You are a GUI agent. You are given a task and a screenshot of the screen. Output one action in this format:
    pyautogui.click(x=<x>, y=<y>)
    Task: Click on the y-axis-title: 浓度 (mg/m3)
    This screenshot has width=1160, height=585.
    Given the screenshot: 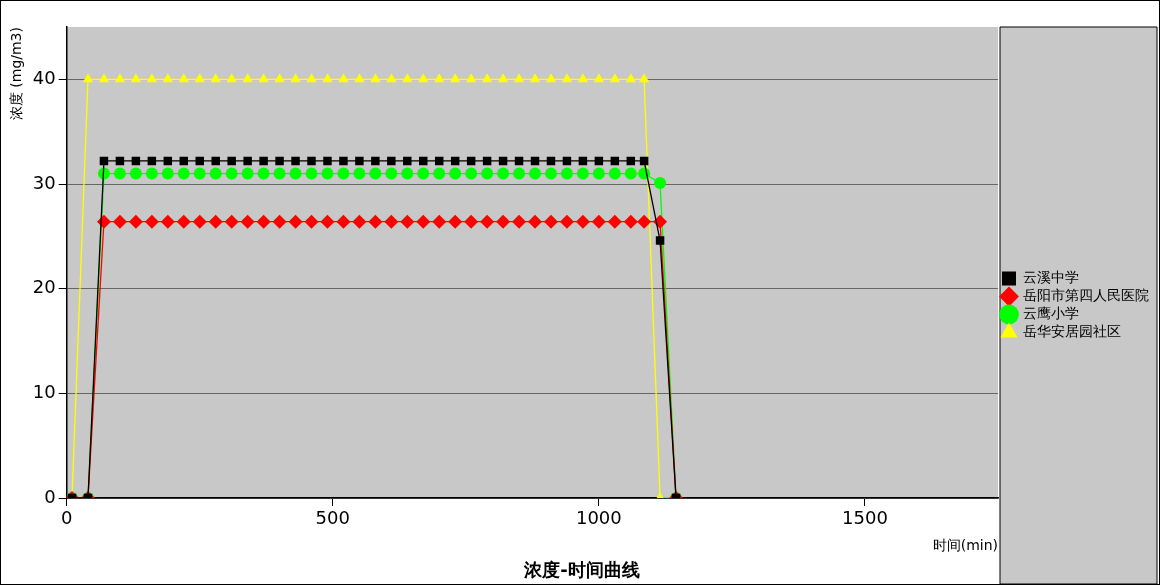 What is the action you would take?
    pyautogui.click(x=16, y=74)
    